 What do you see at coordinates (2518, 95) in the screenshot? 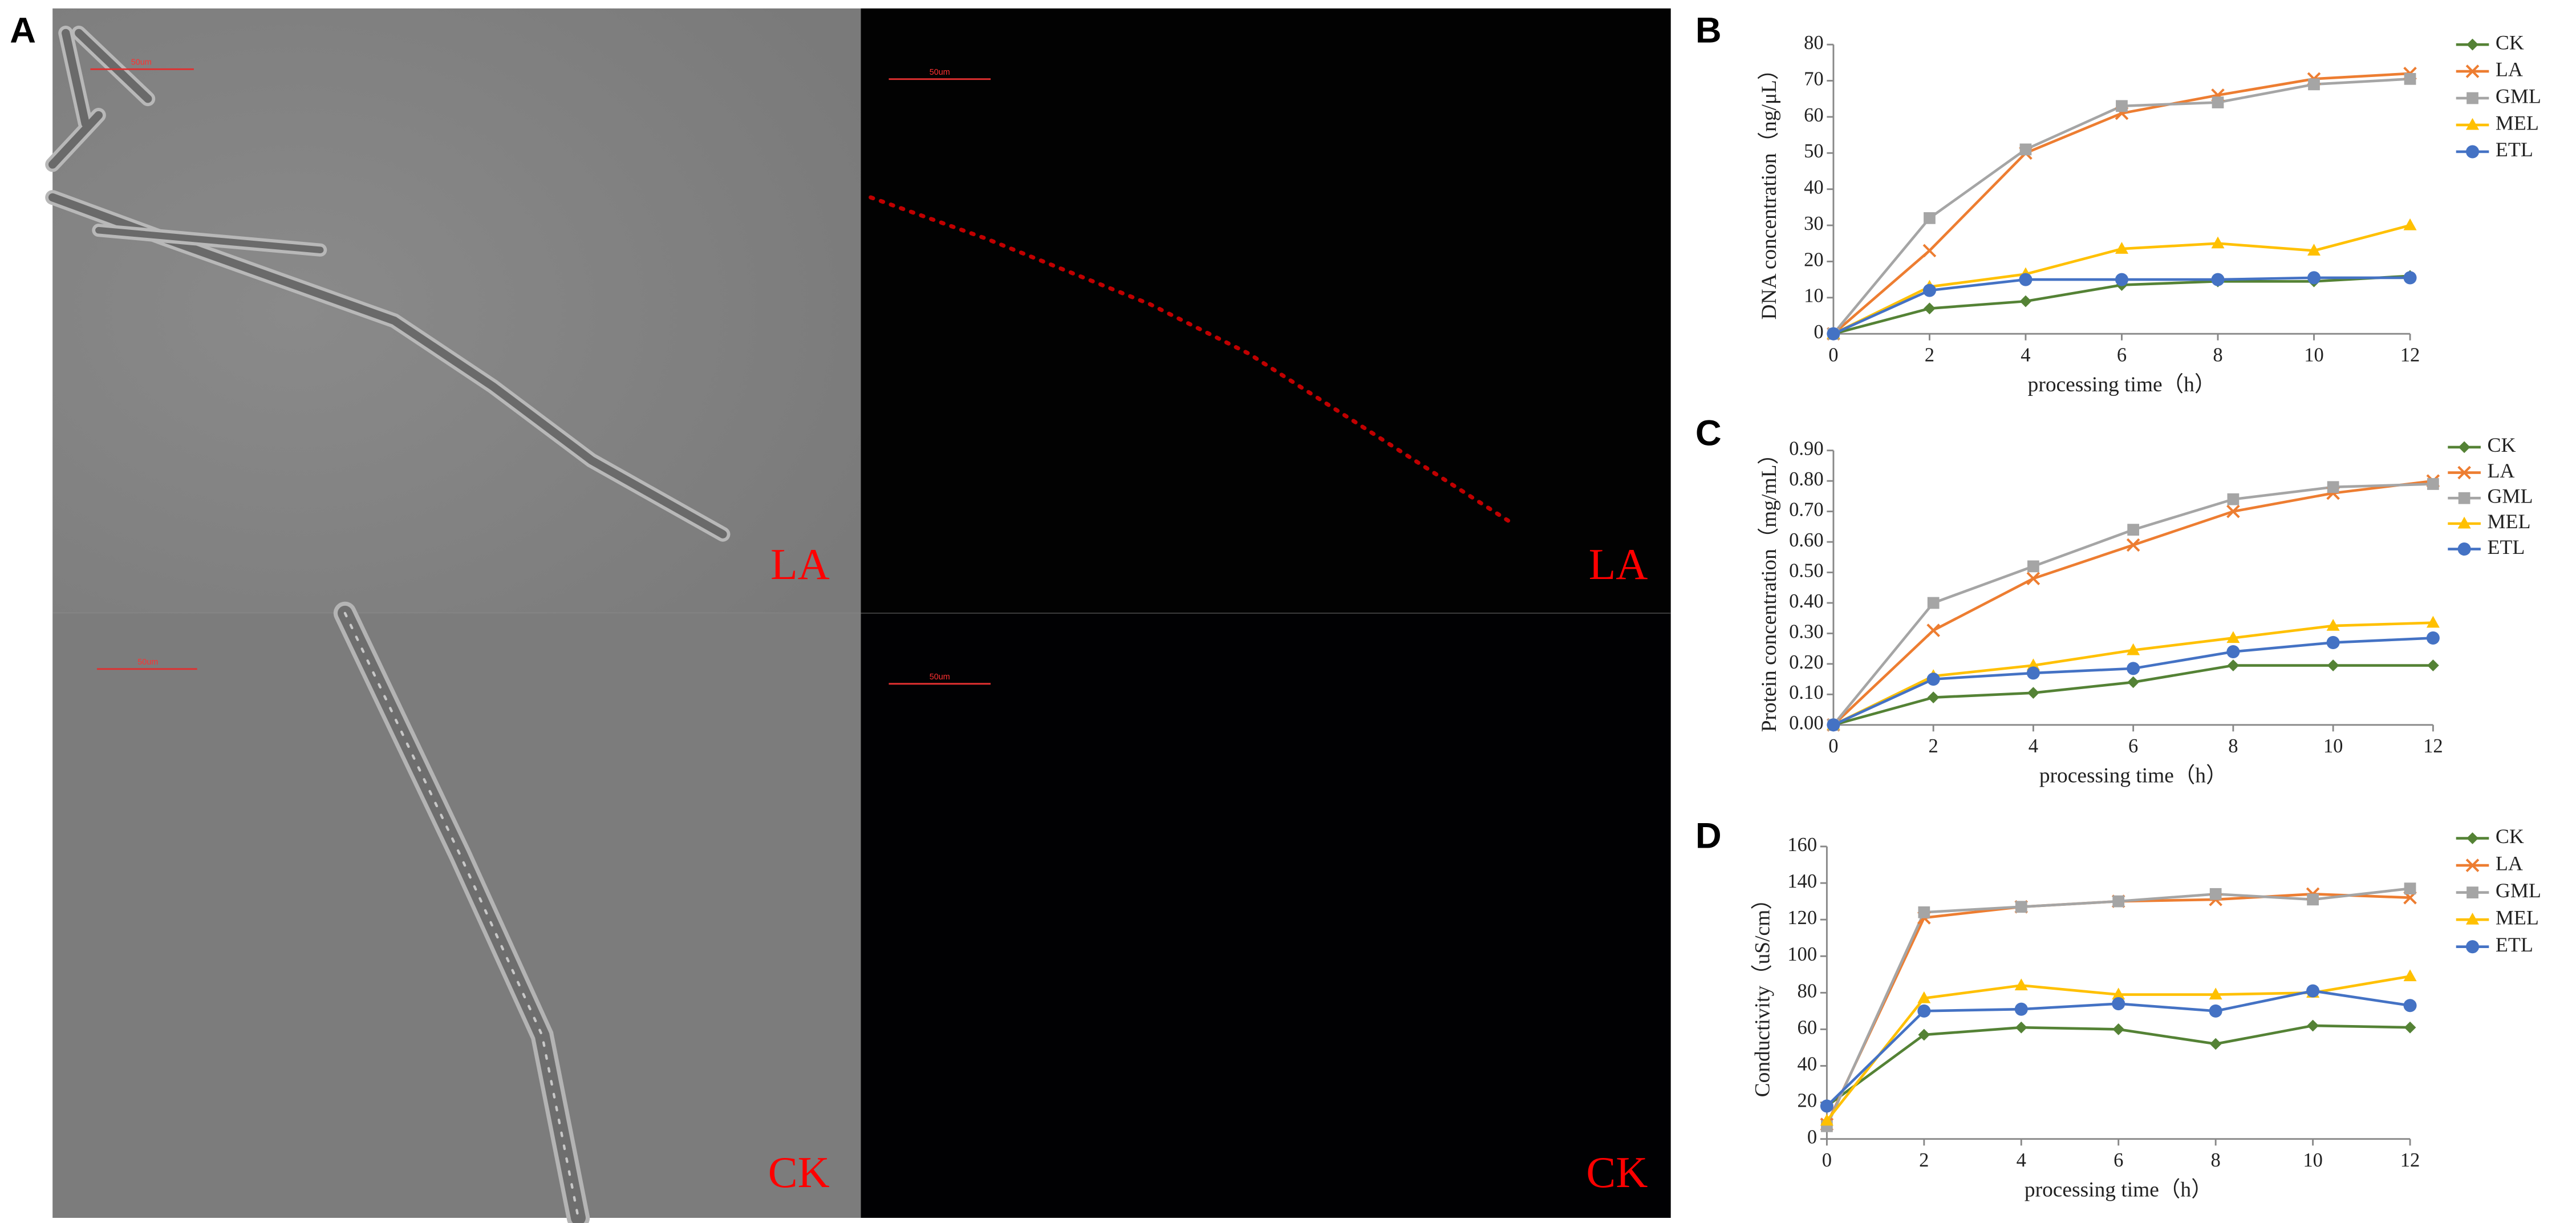
I see `legend-label: GML` at bounding box center [2518, 95].